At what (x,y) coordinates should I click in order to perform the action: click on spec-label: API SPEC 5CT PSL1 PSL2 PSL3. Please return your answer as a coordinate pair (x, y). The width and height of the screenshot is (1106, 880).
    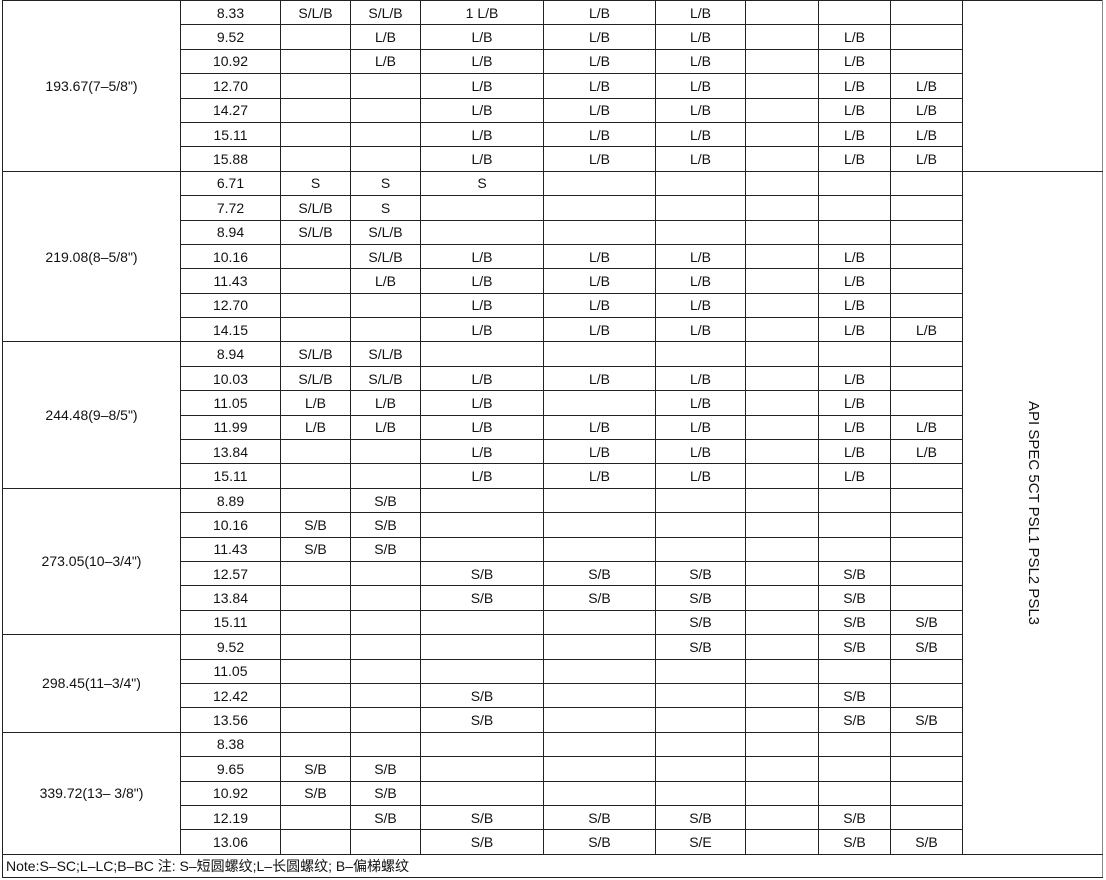
    Looking at the image, I should click on (1033, 512).